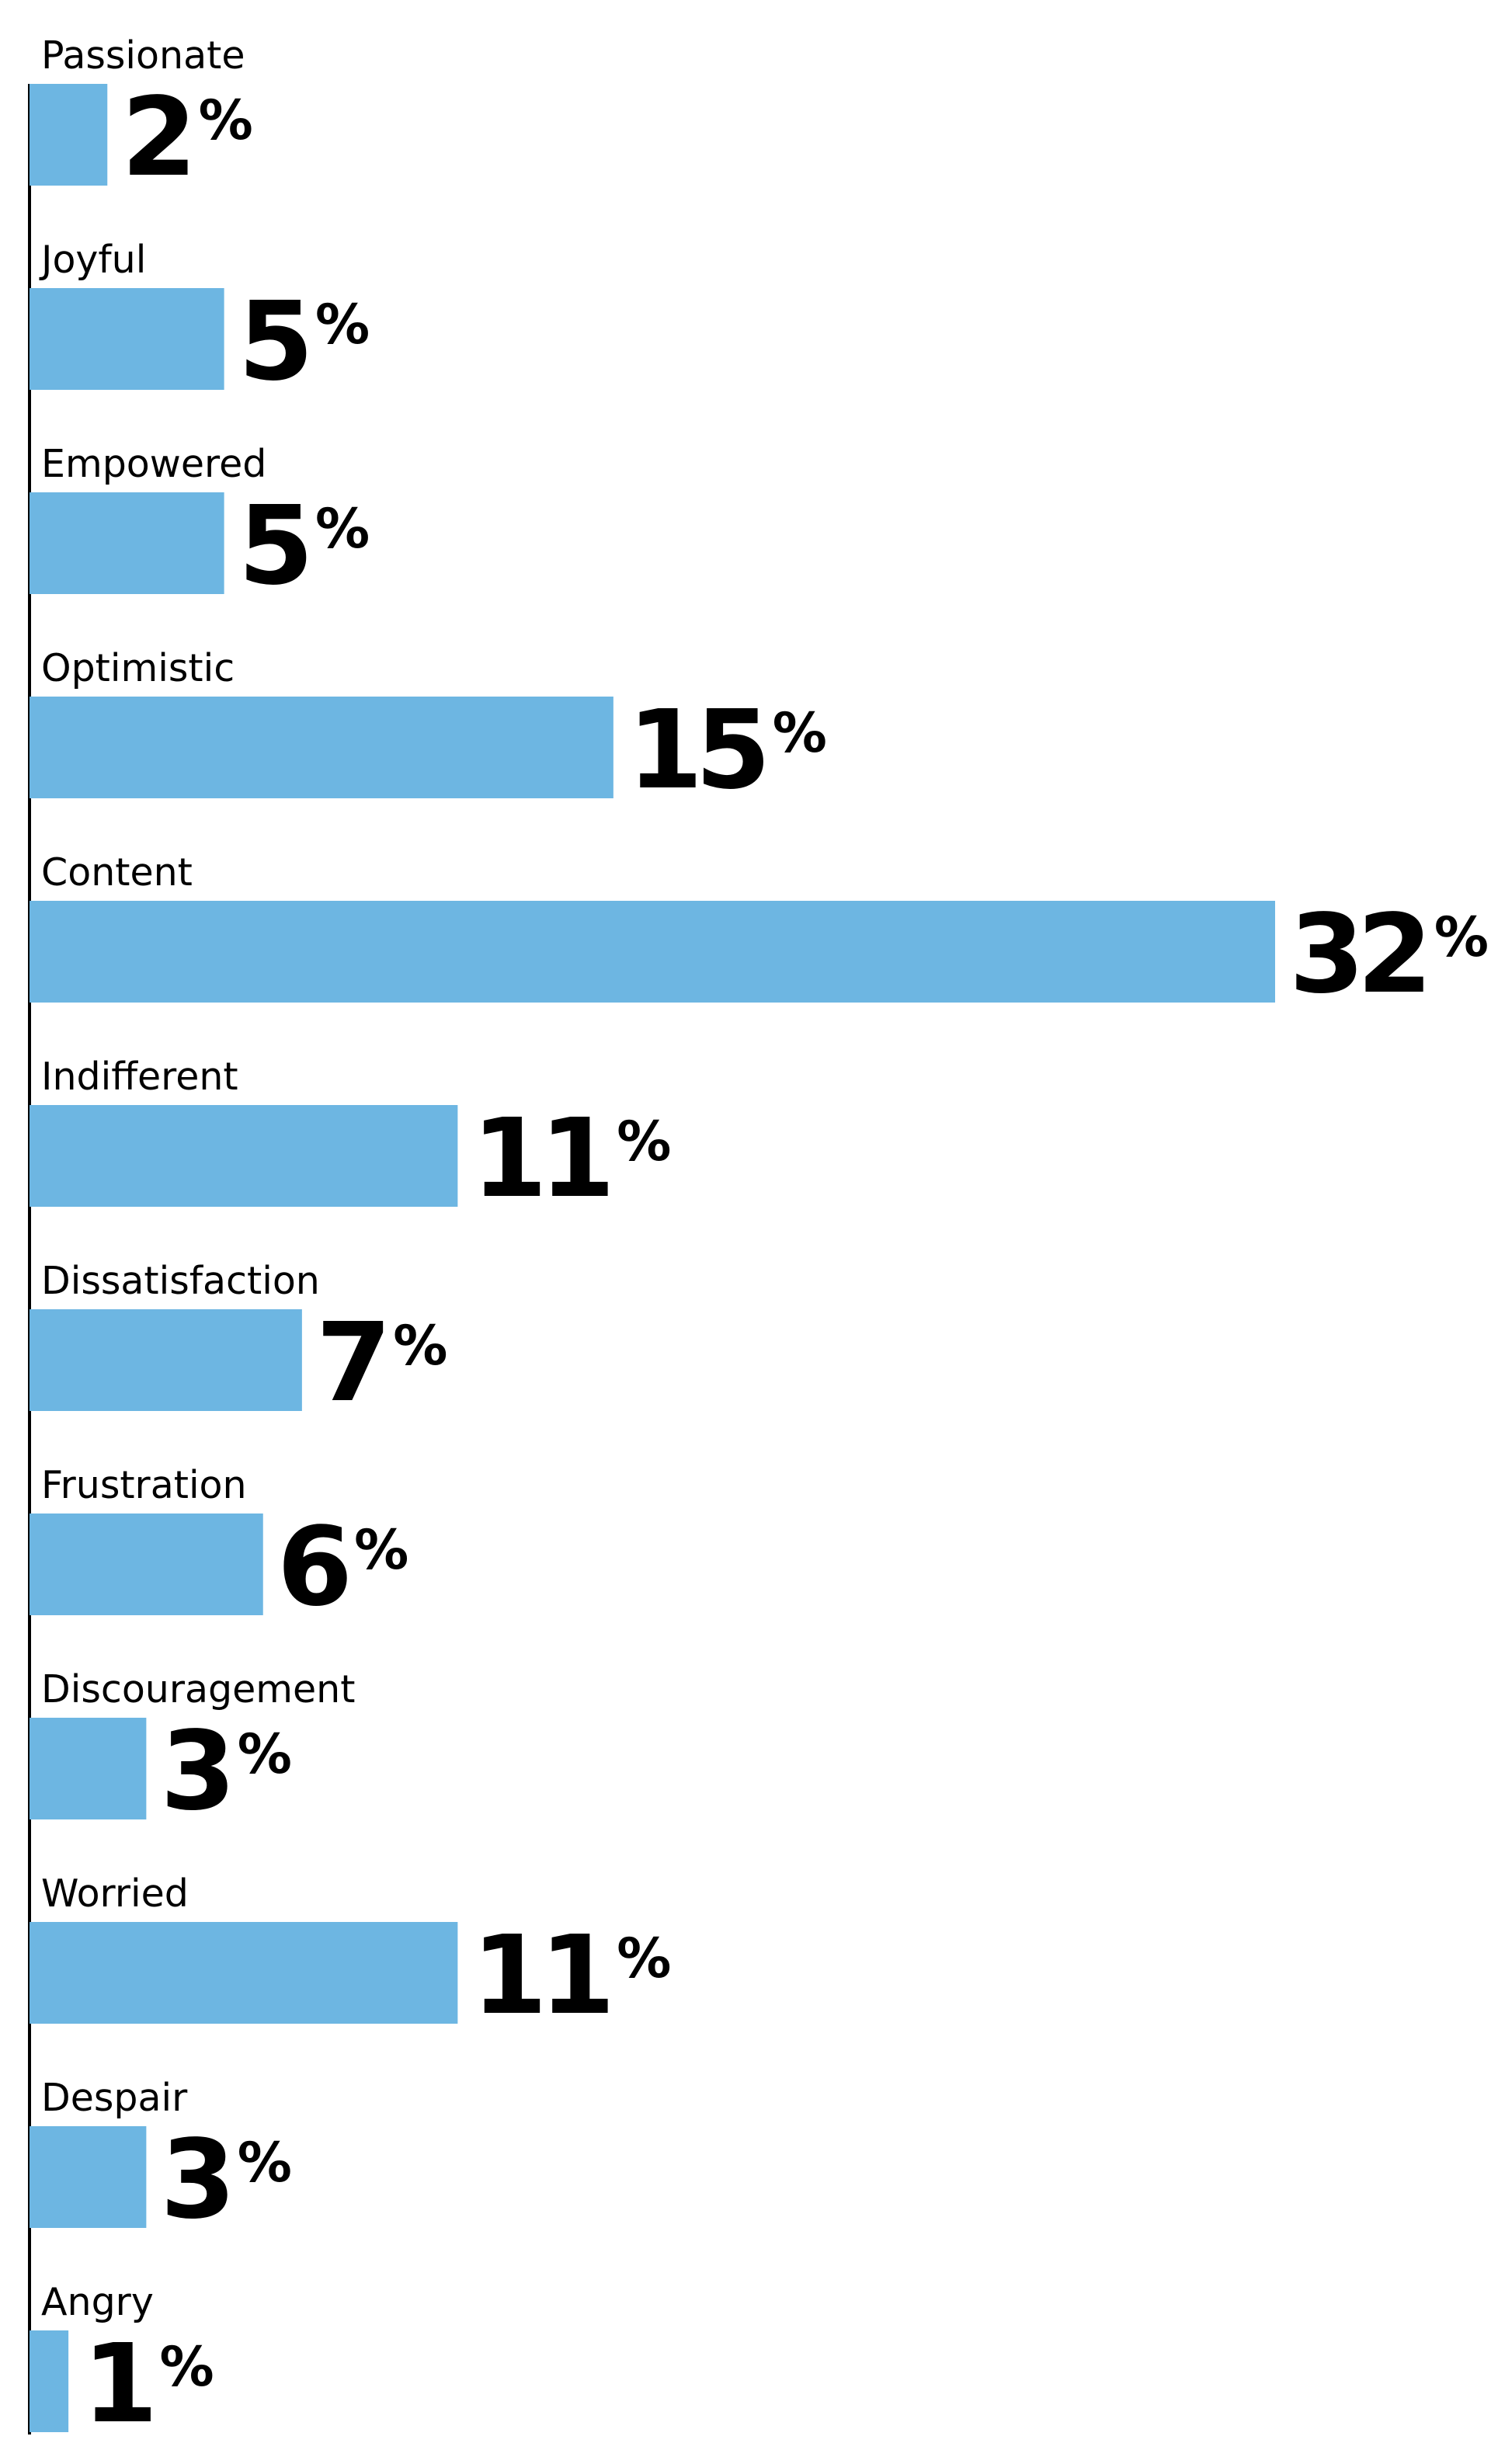  Describe the element at coordinates (117, 872) in the screenshot. I see `category-label: Content` at that location.